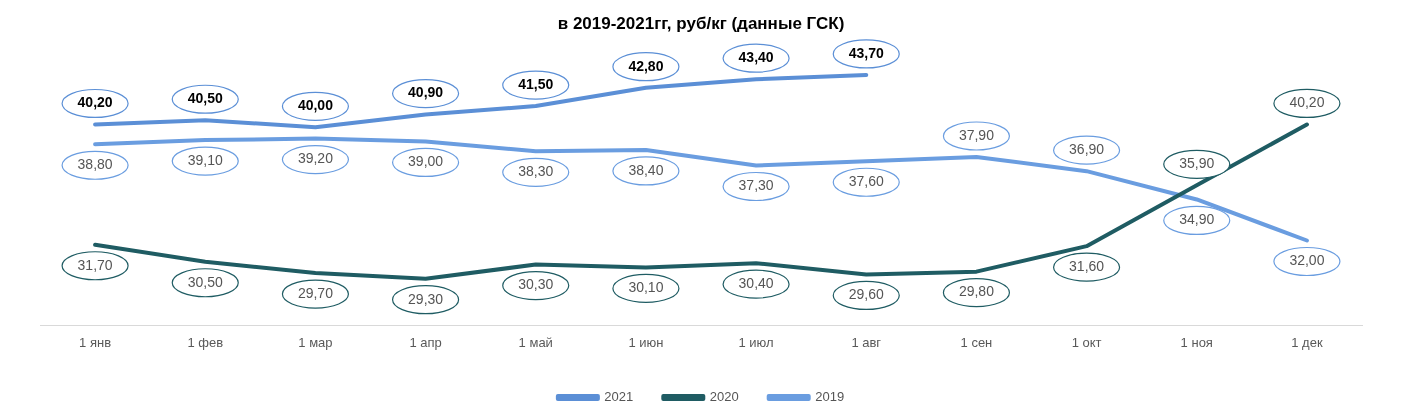  What do you see at coordinates (536, 171) in the screenshot?
I see `data-label: 38,30` at bounding box center [536, 171].